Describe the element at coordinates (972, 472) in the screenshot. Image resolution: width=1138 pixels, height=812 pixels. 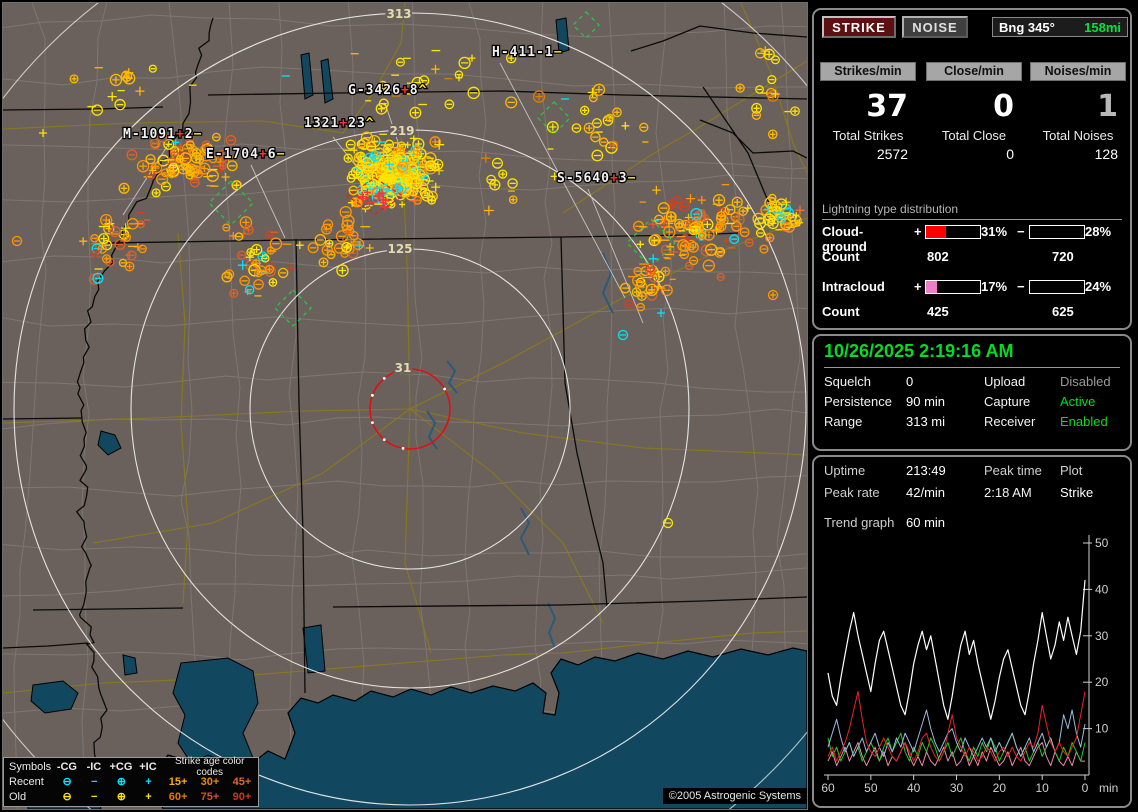
I see `session-row: Uptime 213:49 Peak time Plot` at that location.